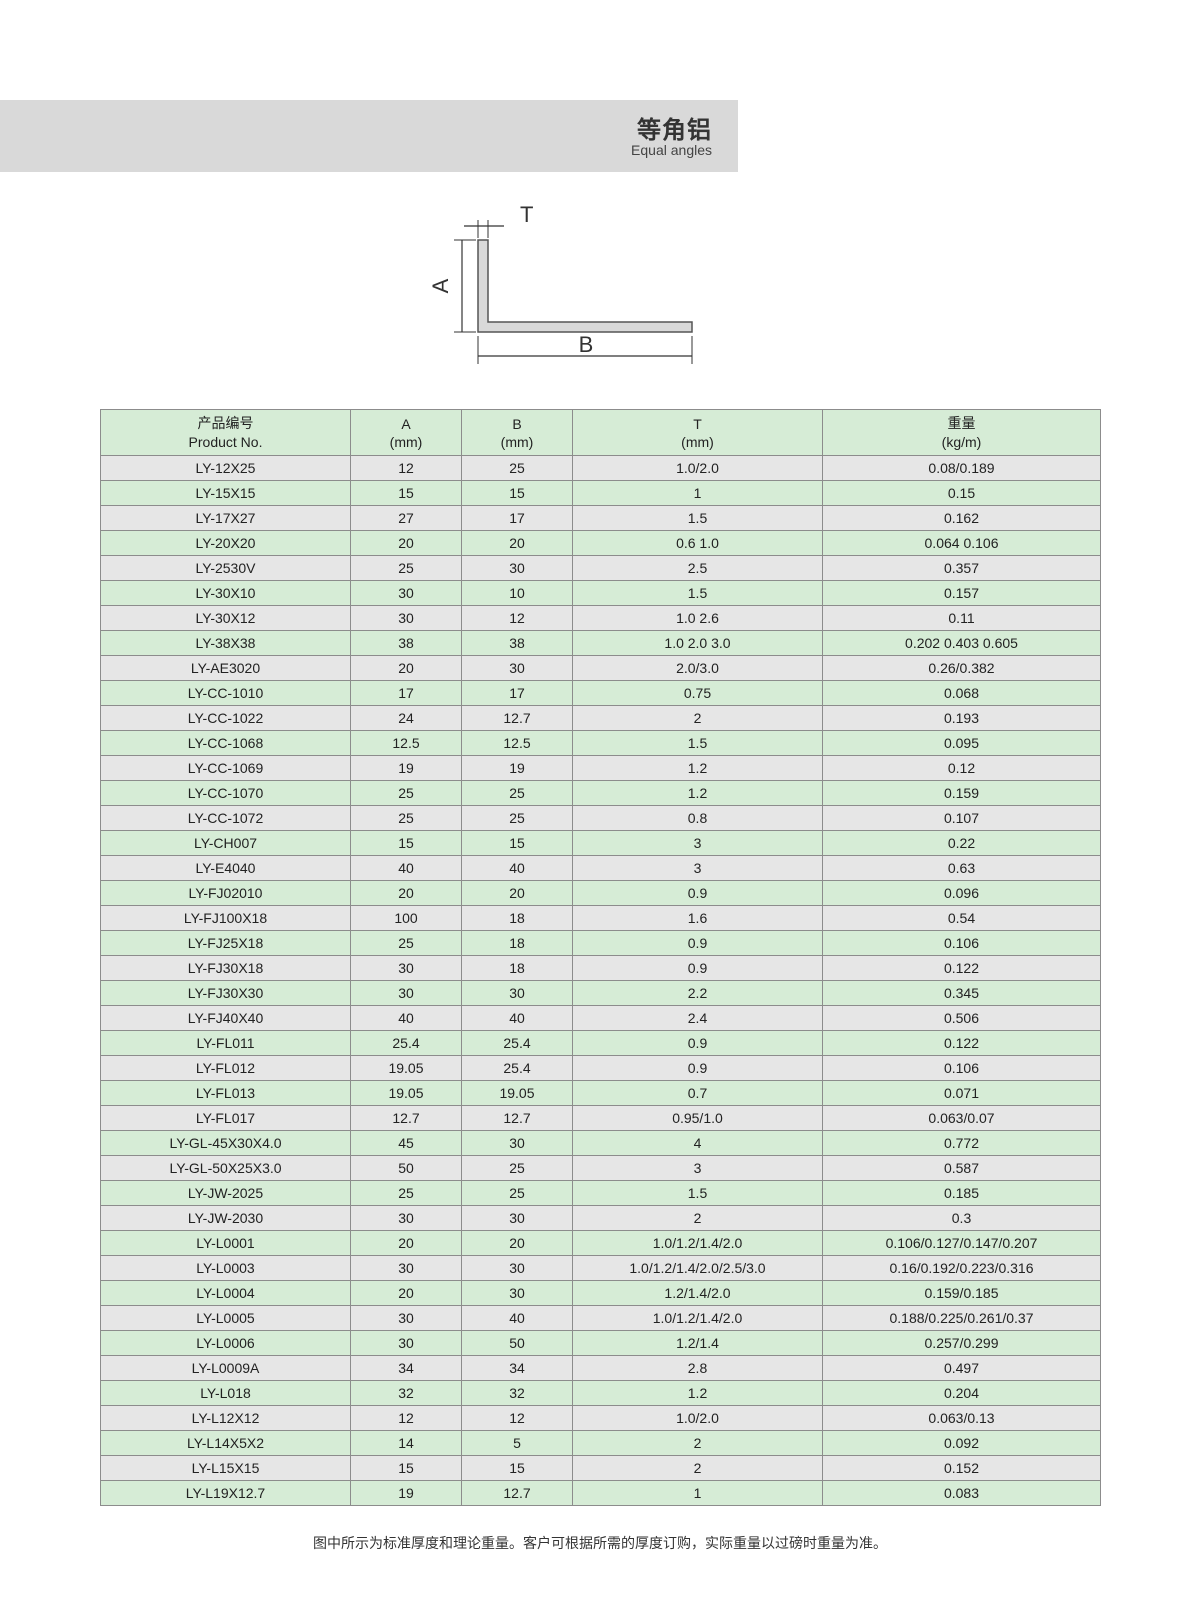 The image size is (1200, 1617). Describe the element at coordinates (406, 1118) in the screenshot. I see `cell-a: 12.7` at that location.